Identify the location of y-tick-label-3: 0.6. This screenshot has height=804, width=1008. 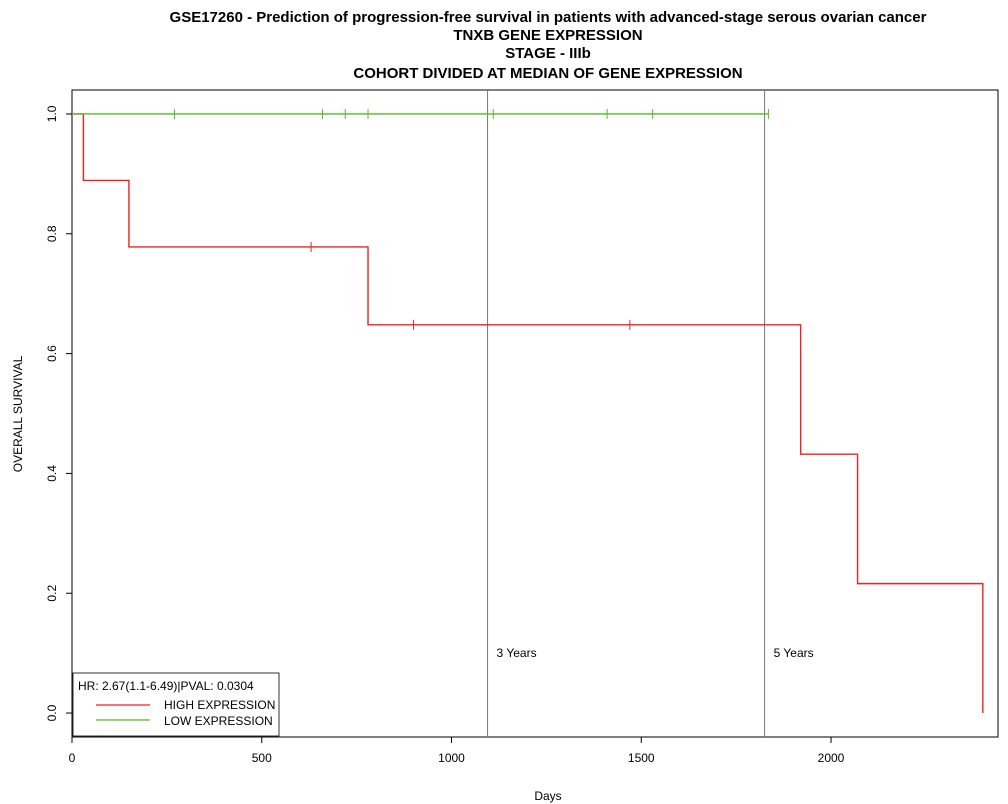
(52, 353).